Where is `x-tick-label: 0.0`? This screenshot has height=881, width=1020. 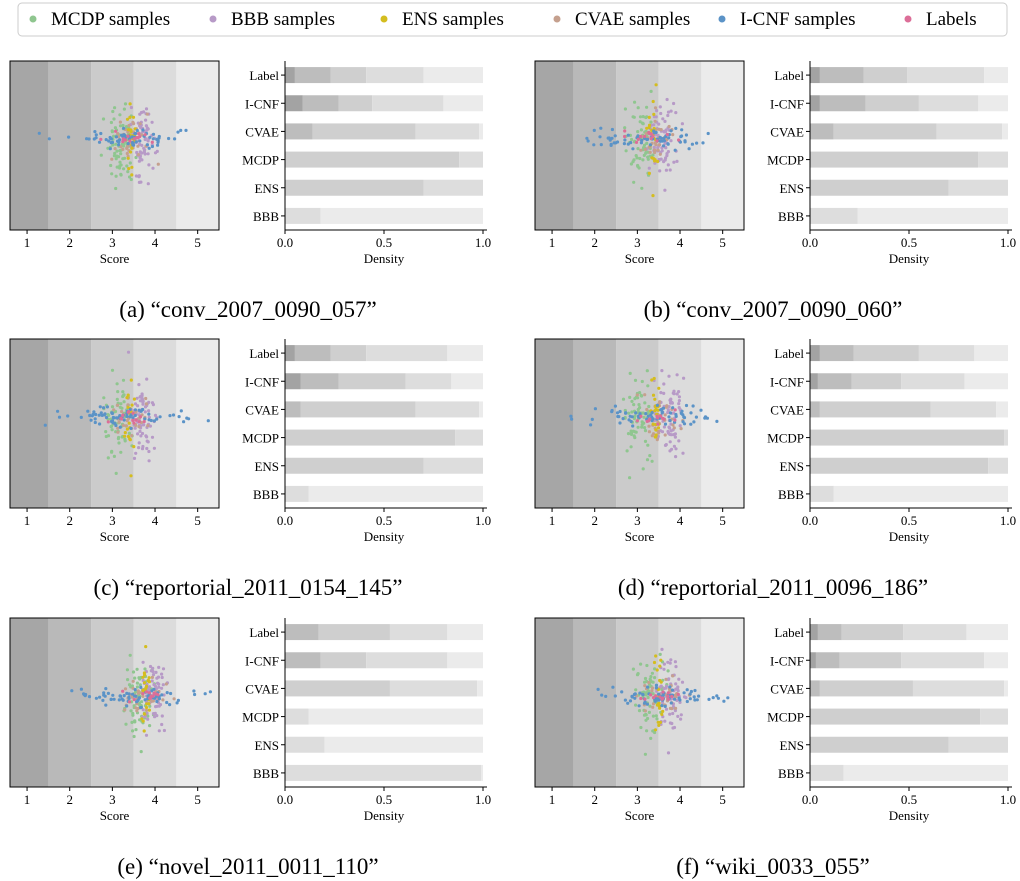
x-tick-label: 0.0 is located at coordinates (285, 242).